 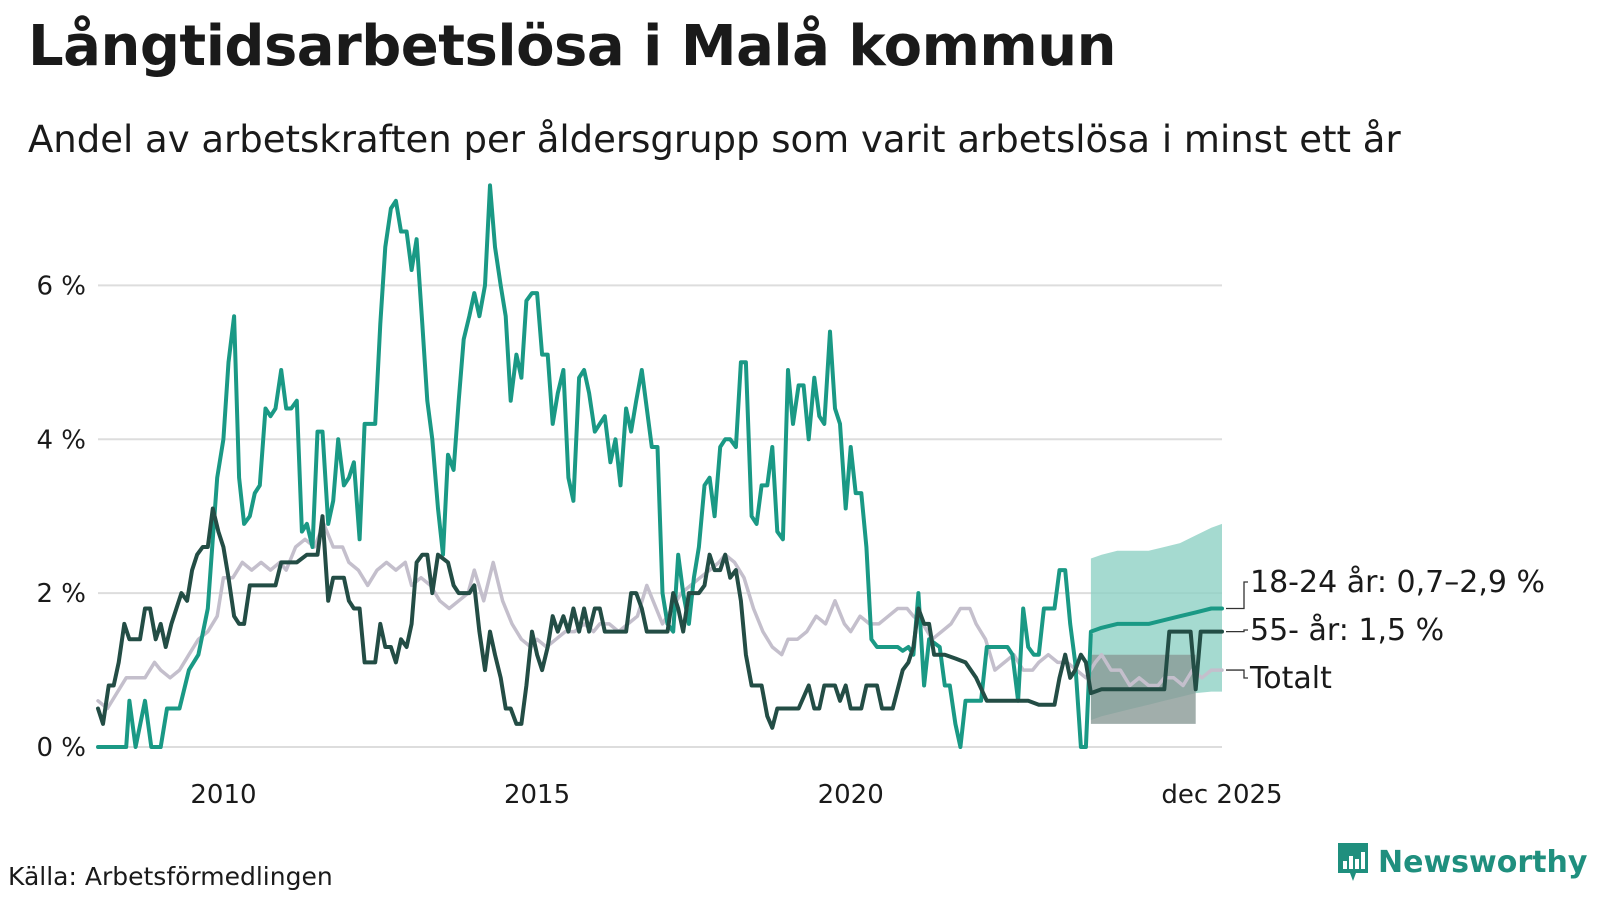 What do you see at coordinates (1347, 630) in the screenshot?
I see `series-end-label: 55- år: 1,5 %` at bounding box center [1347, 630].